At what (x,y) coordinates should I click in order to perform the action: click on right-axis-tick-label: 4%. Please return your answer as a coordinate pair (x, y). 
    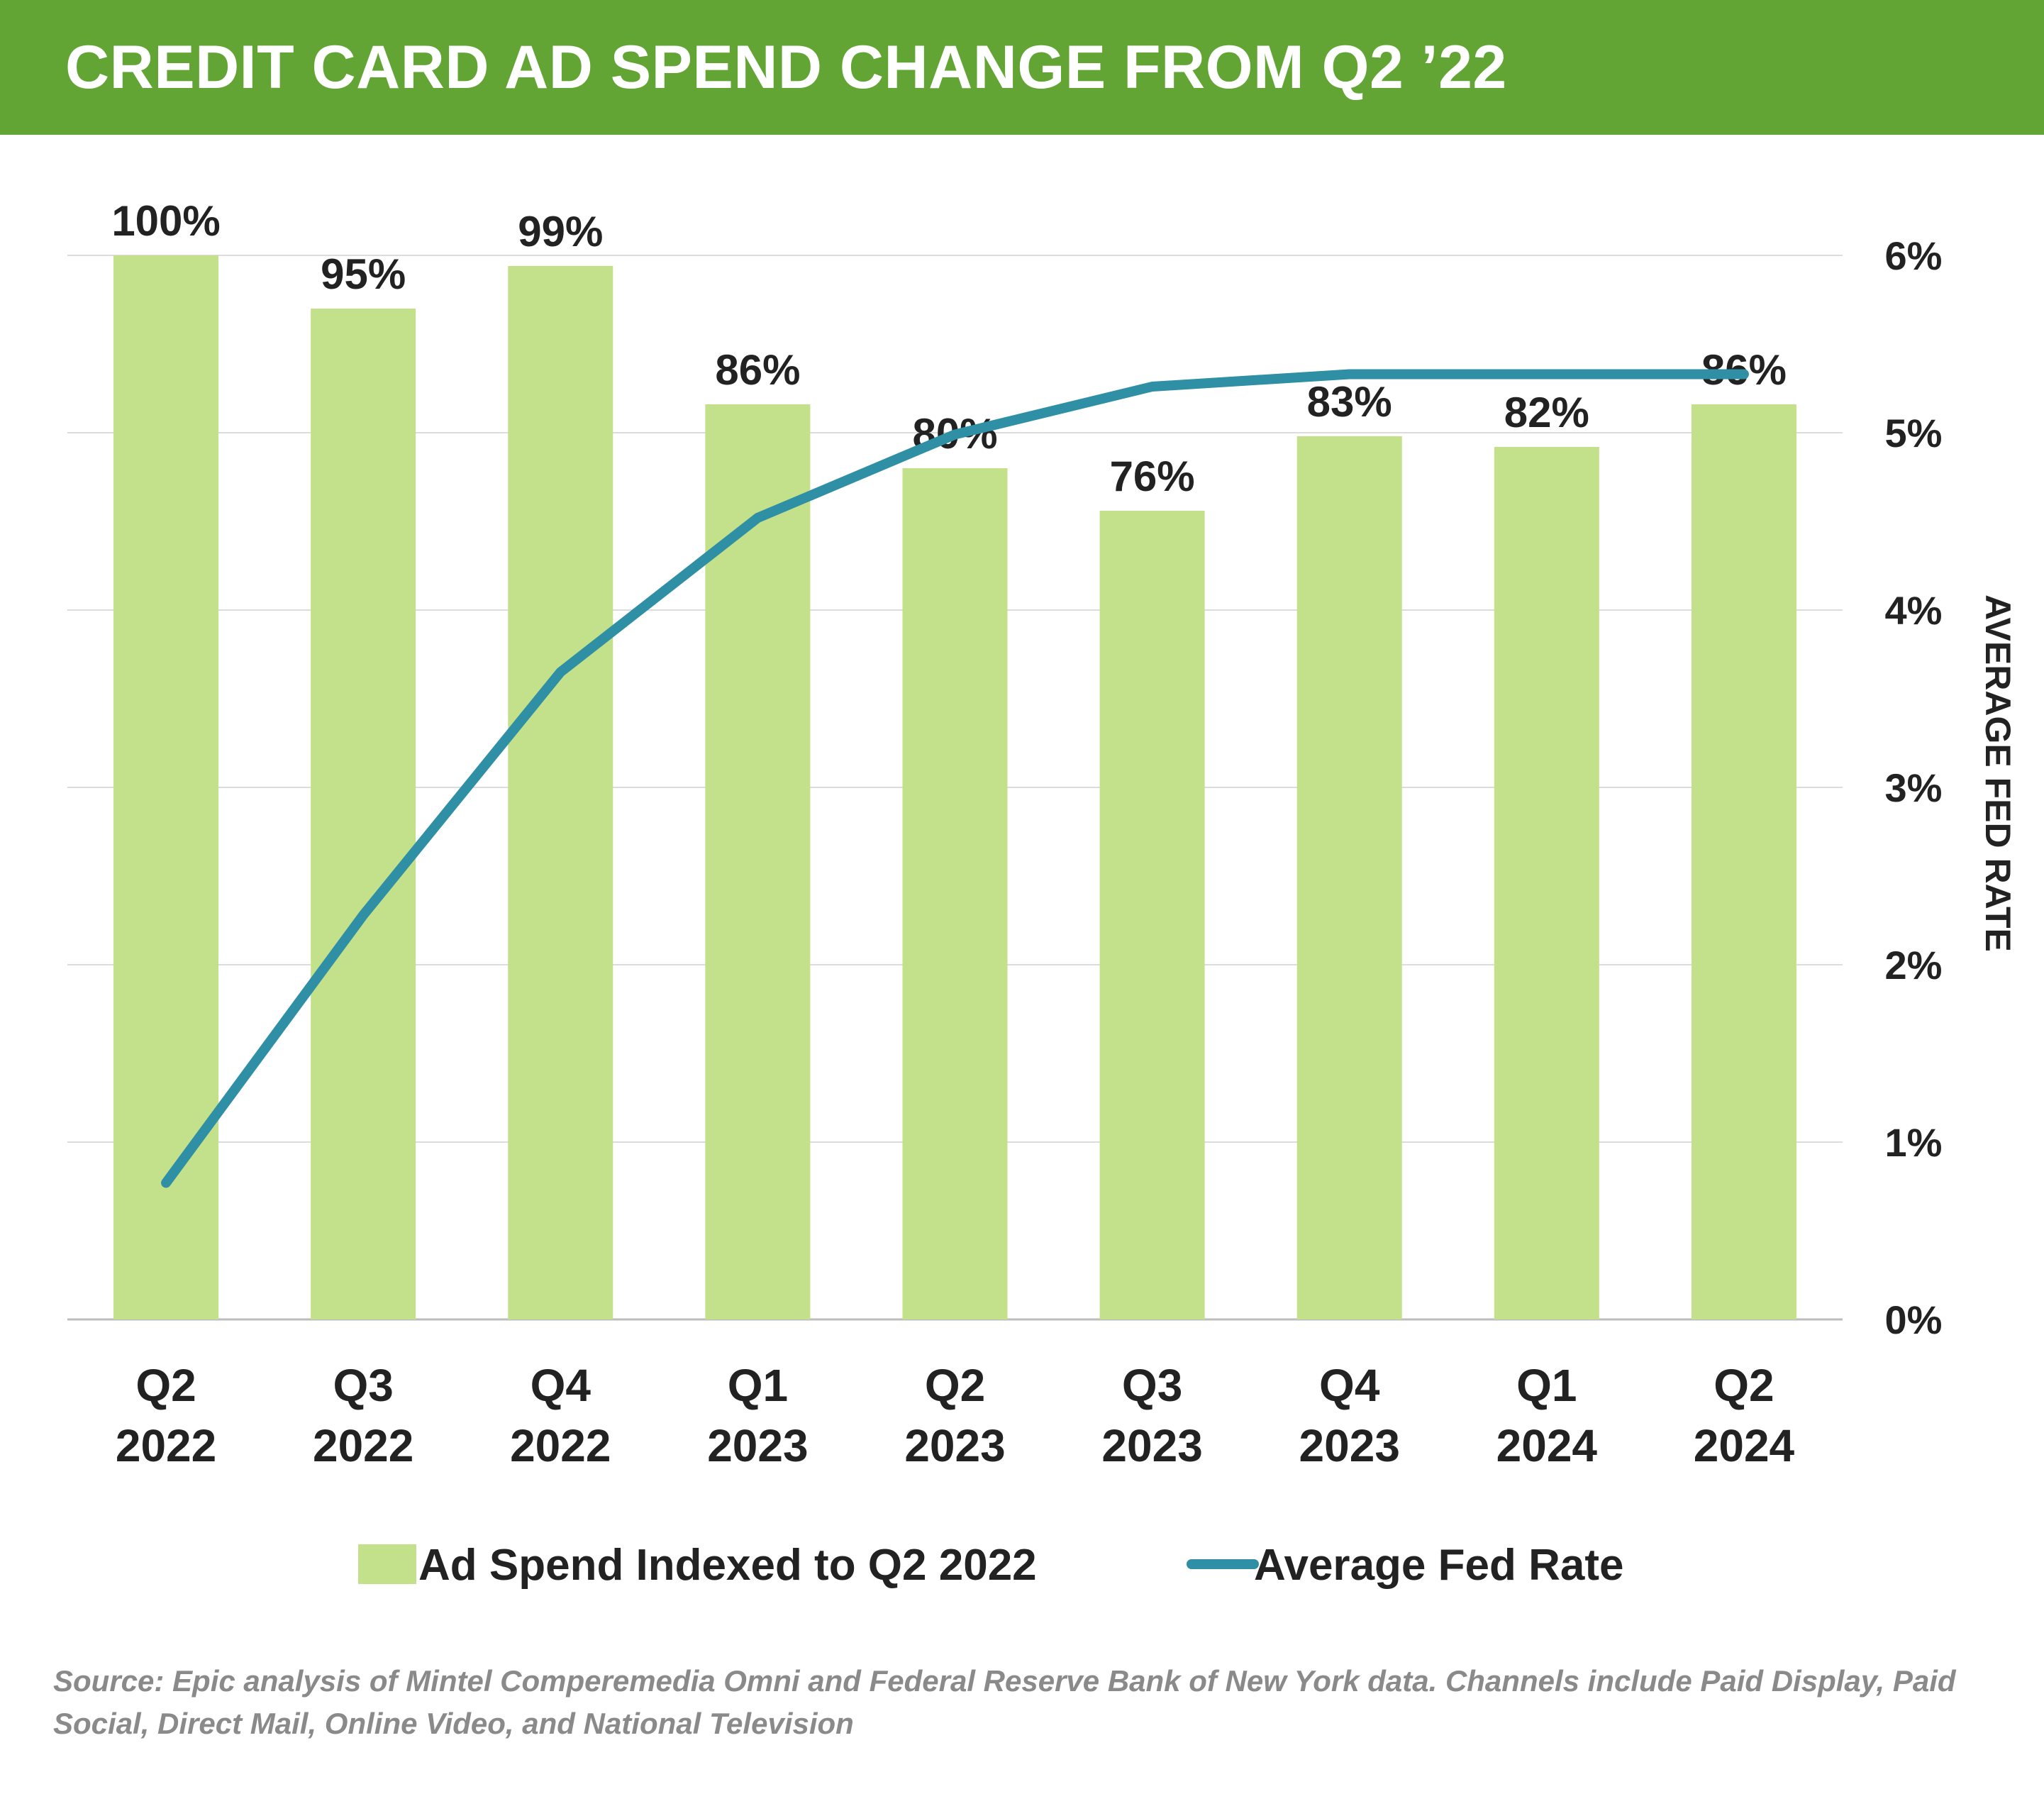
    Looking at the image, I should click on (1914, 611).